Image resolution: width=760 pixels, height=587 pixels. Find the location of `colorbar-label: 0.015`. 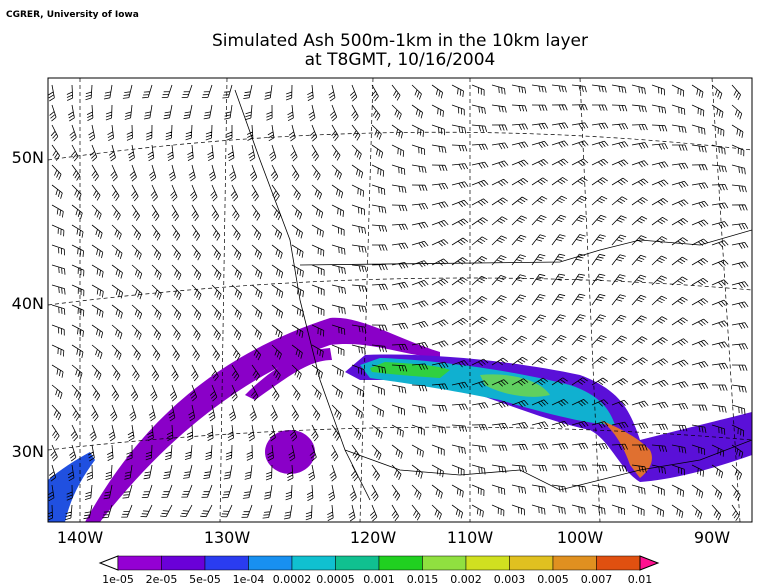

colorbar-label: 0.015 is located at coordinates (423, 579).